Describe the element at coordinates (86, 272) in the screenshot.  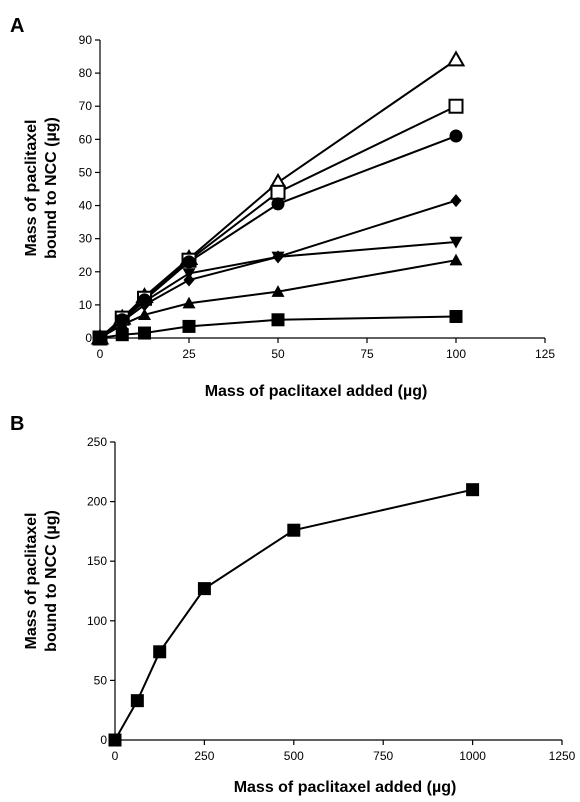
I see `y-tick-label-a-2: 20` at that location.